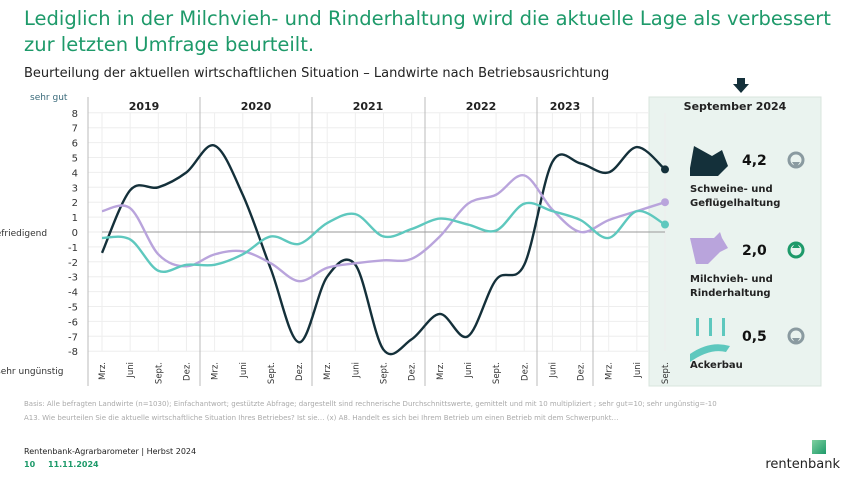 This screenshot has width=850, height=479. What do you see at coordinates (735, 241) in the screenshot?
I see `highlight-panel` at bounding box center [735, 241].